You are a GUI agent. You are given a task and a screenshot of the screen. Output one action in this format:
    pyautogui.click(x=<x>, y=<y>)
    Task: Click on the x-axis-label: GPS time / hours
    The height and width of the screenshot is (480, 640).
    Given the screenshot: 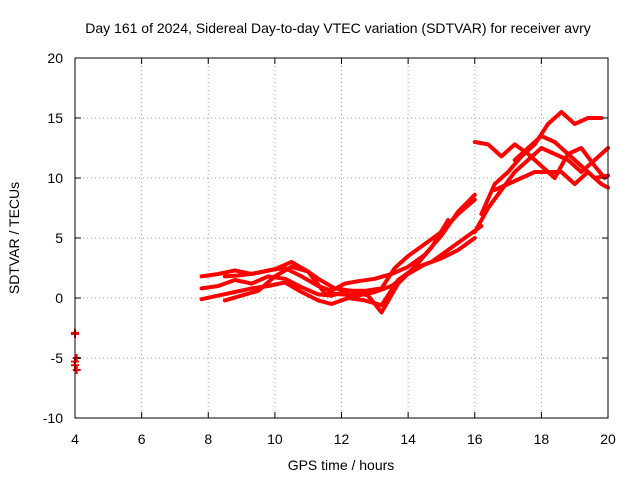 What is the action you would take?
    pyautogui.click(x=341, y=465)
    